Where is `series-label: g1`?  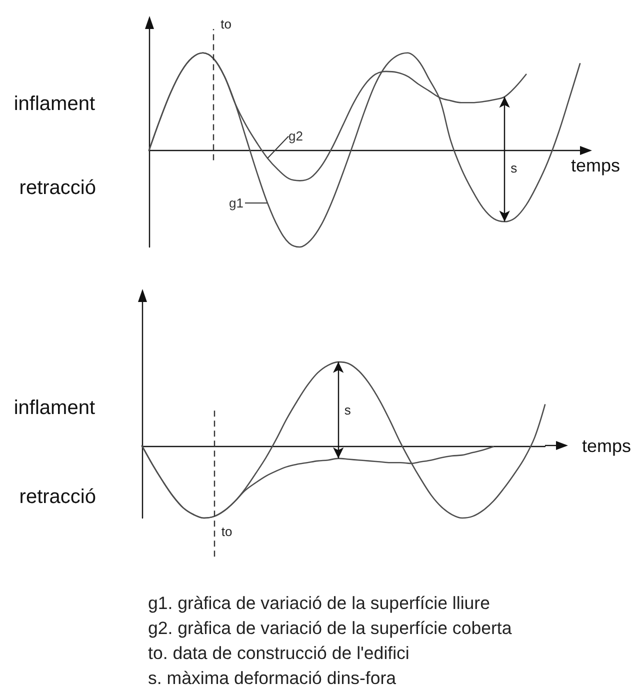 series-label: g1 is located at coordinates (236, 203).